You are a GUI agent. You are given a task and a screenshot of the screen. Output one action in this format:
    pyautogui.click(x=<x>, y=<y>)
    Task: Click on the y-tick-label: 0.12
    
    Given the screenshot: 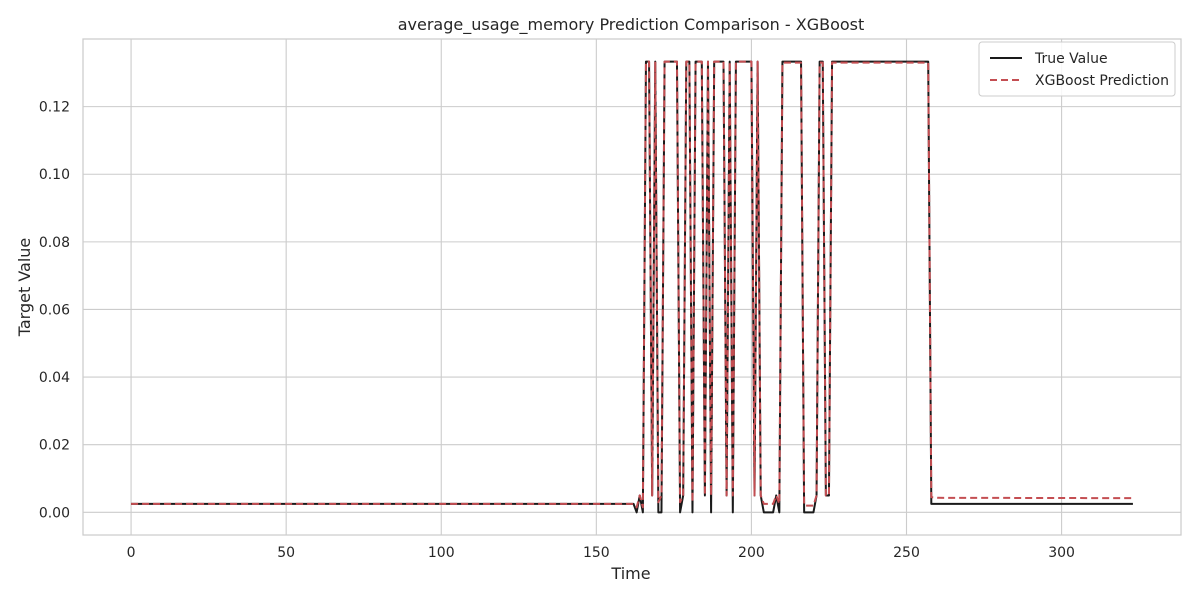 What is the action you would take?
    pyautogui.click(x=54, y=108)
    